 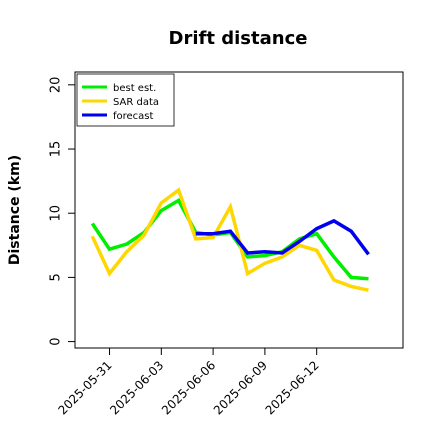 I want to click on legend-label-forecast: forecast, so click(x=133, y=116).